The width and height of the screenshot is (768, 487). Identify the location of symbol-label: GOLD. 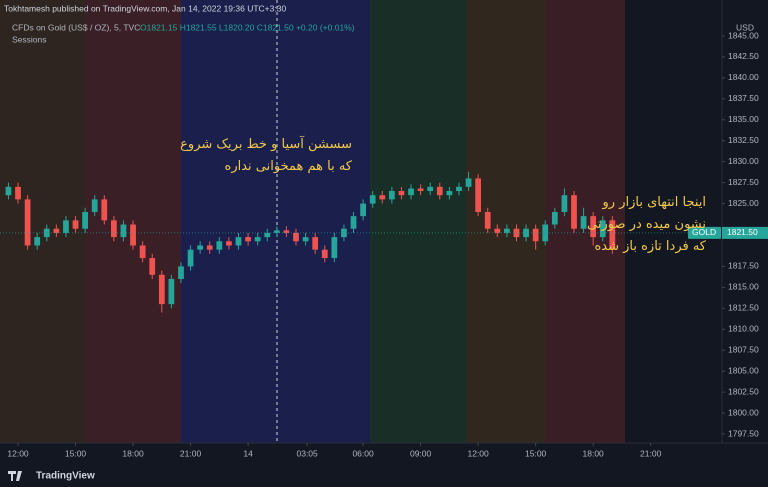
(704, 232).